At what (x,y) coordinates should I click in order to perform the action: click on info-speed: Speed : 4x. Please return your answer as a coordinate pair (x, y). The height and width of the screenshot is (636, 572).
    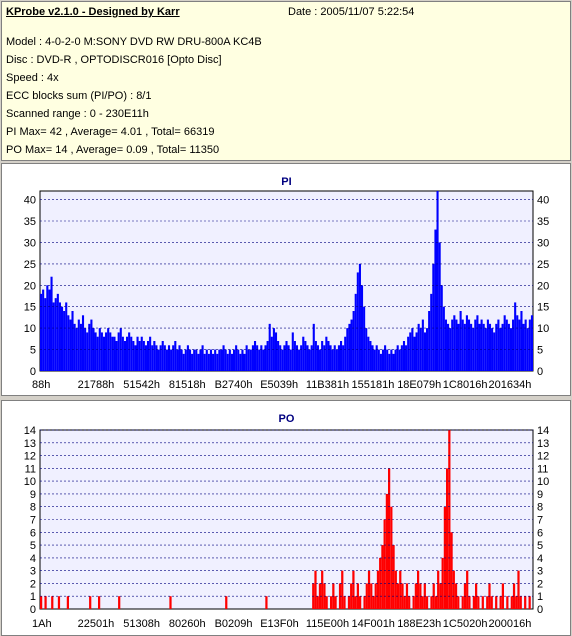
    Looking at the image, I should click on (32, 78).